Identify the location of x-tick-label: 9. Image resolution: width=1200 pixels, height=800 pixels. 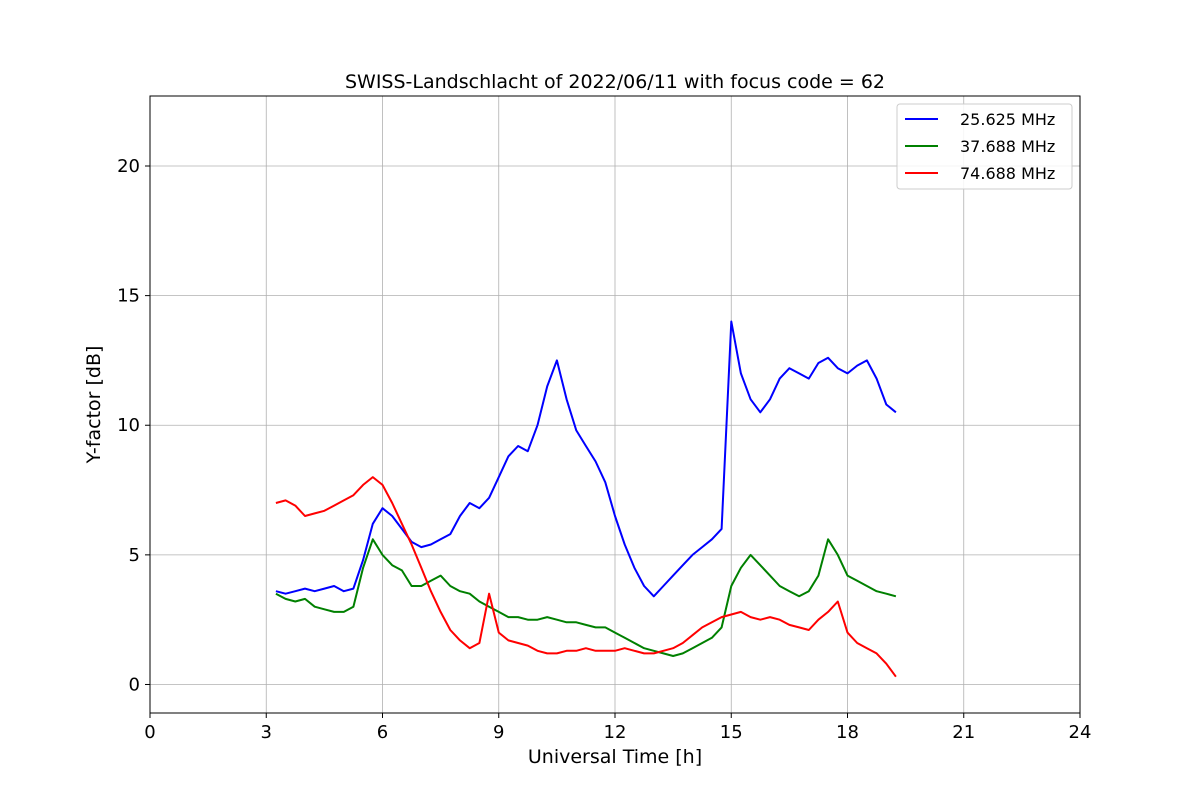
(498, 732).